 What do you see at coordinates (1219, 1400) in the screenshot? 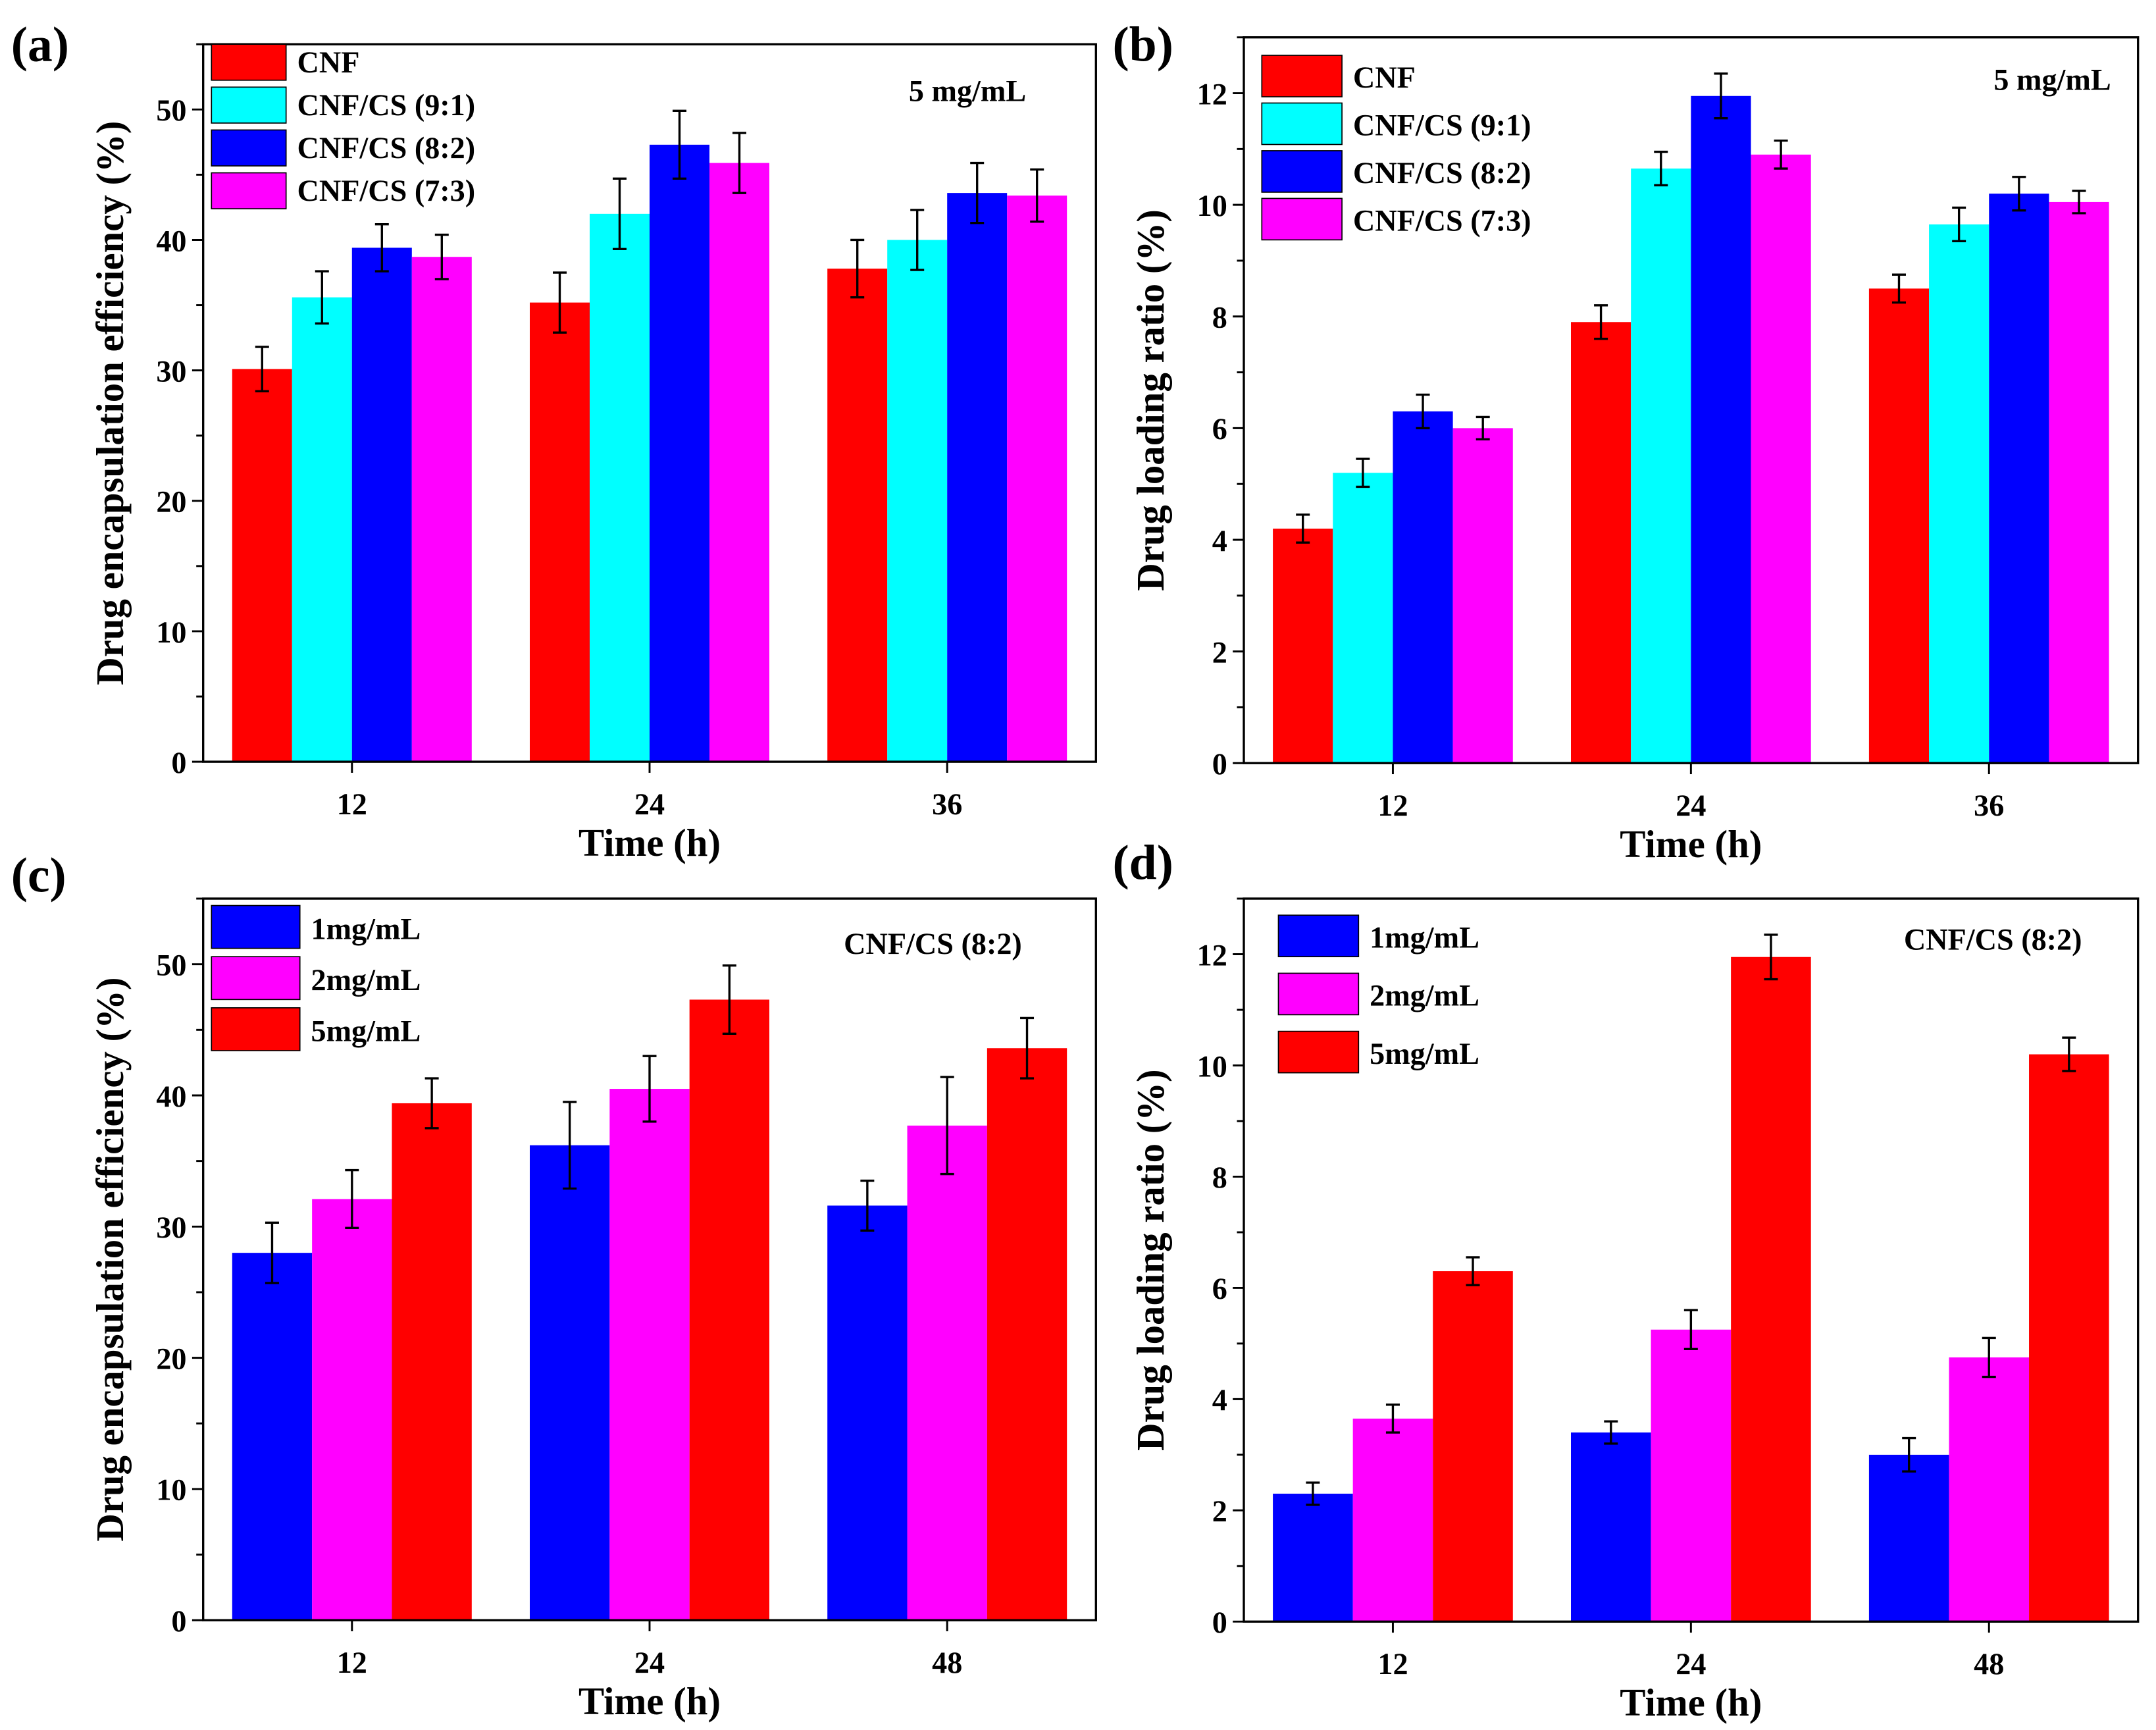
I see `y-tick-label: 4` at bounding box center [1219, 1400].